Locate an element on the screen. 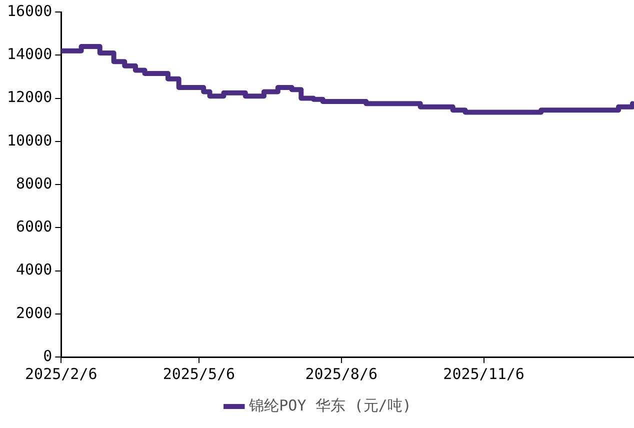 This screenshot has width=634, height=428. legend-label: 锦纶POY 华东 (元/吨) is located at coordinates (330, 405).